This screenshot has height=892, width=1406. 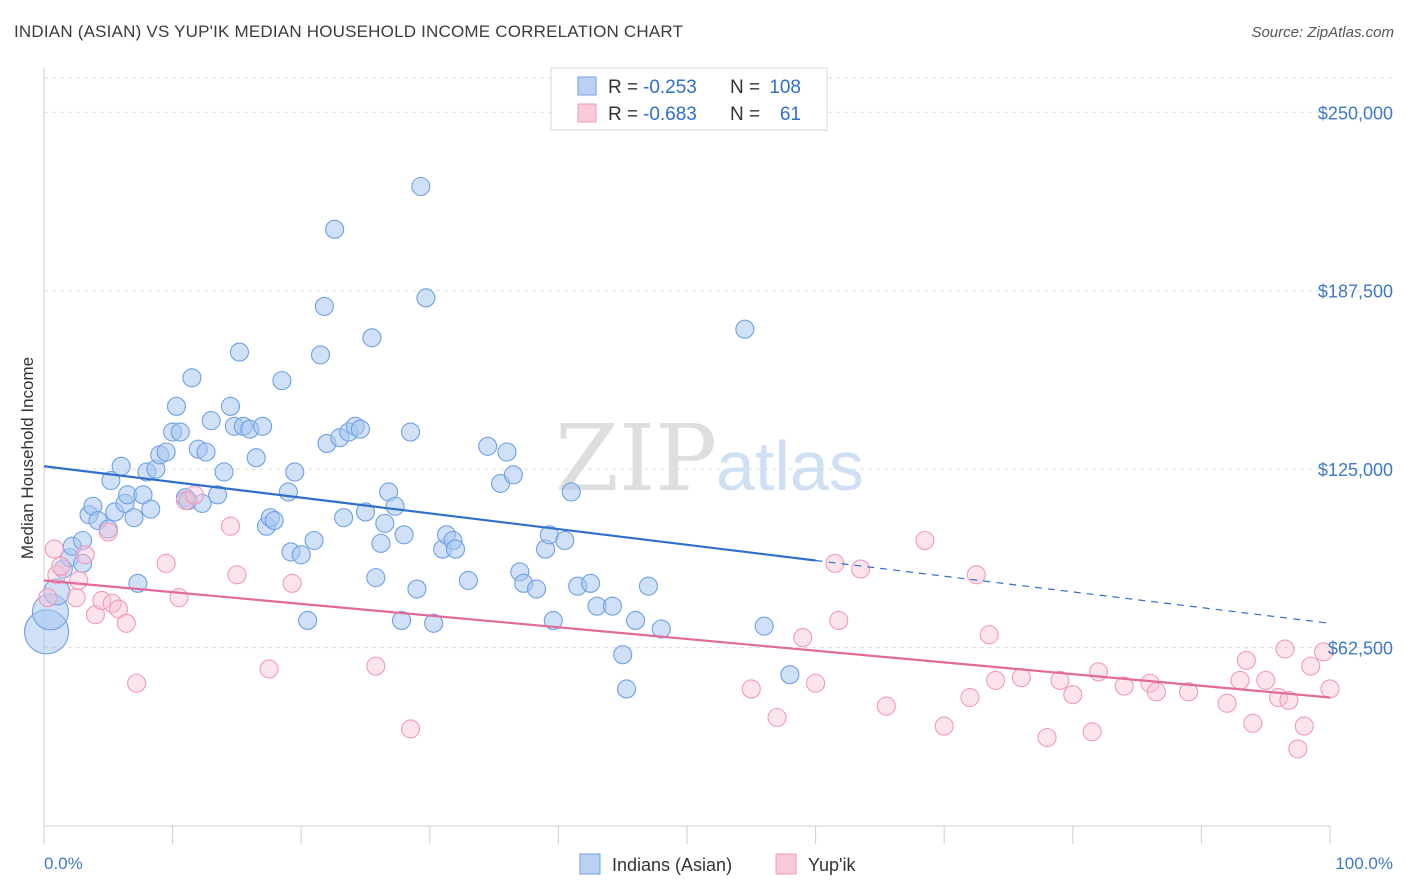 I want to click on y-tick-label-3: $250,000, so click(x=1355, y=113).